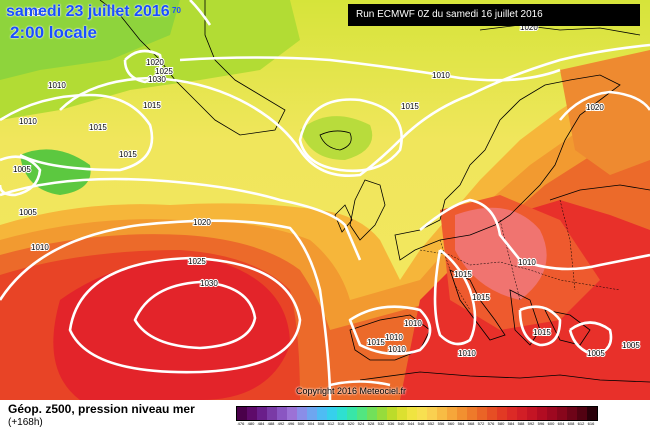 This screenshot has height=433, width=650. Describe the element at coordinates (590, 339) in the screenshot. I see `isobar-1005-east` at that location.